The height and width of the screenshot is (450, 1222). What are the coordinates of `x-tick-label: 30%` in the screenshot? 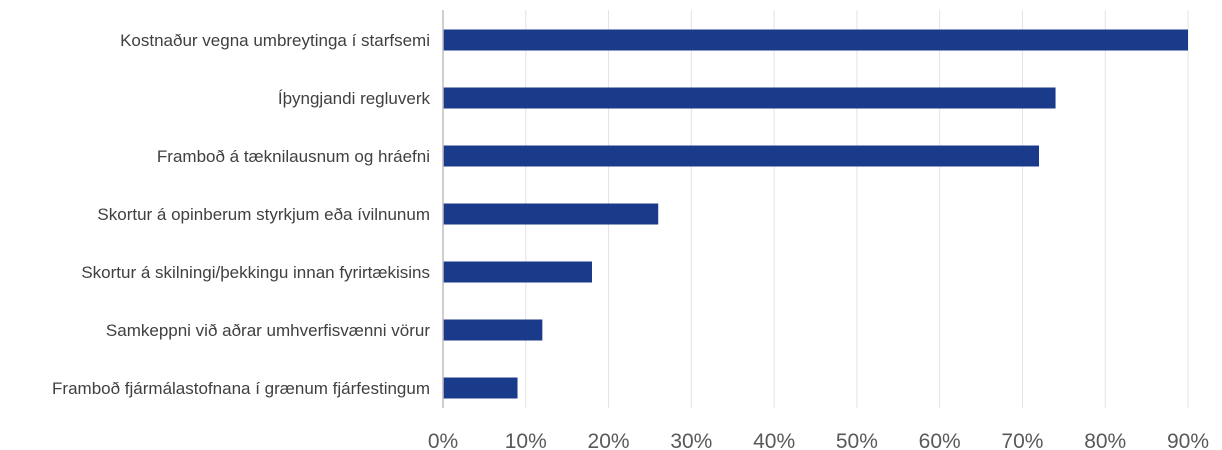 It's located at (691, 440).